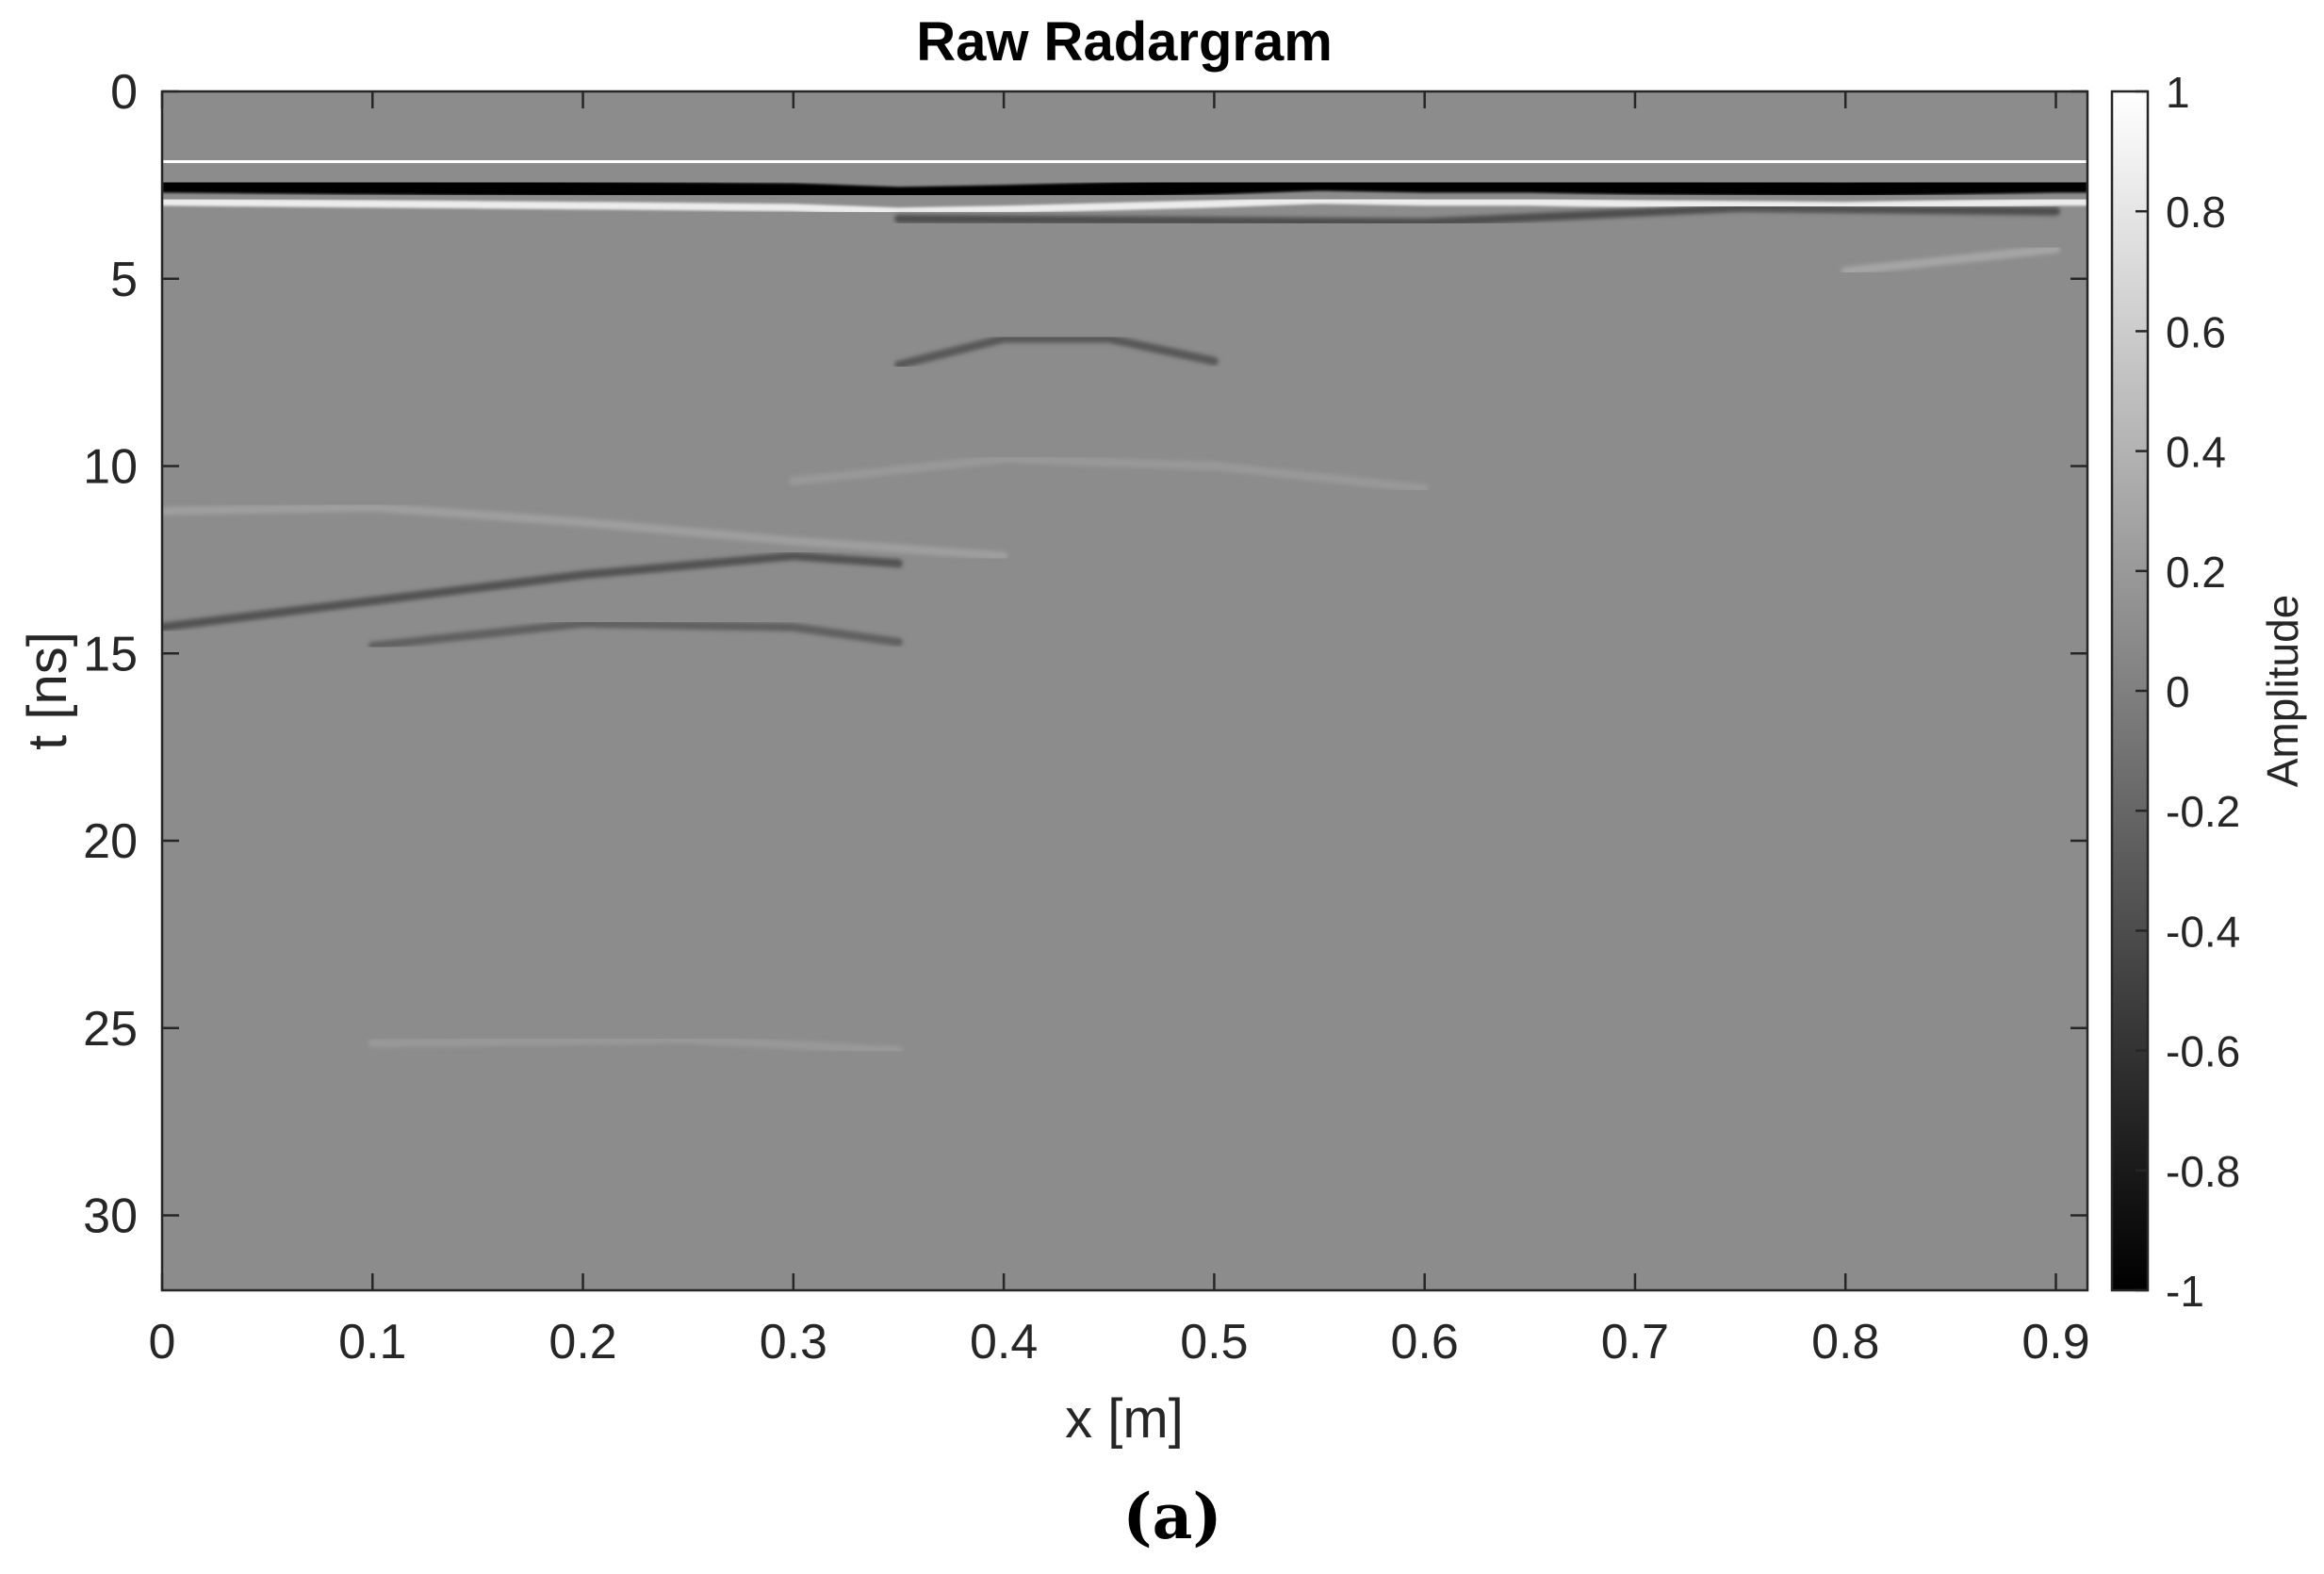 The image size is (2324, 1574). What do you see at coordinates (2282, 691) in the screenshot?
I see `colorbar-label: Amplitude` at bounding box center [2282, 691].